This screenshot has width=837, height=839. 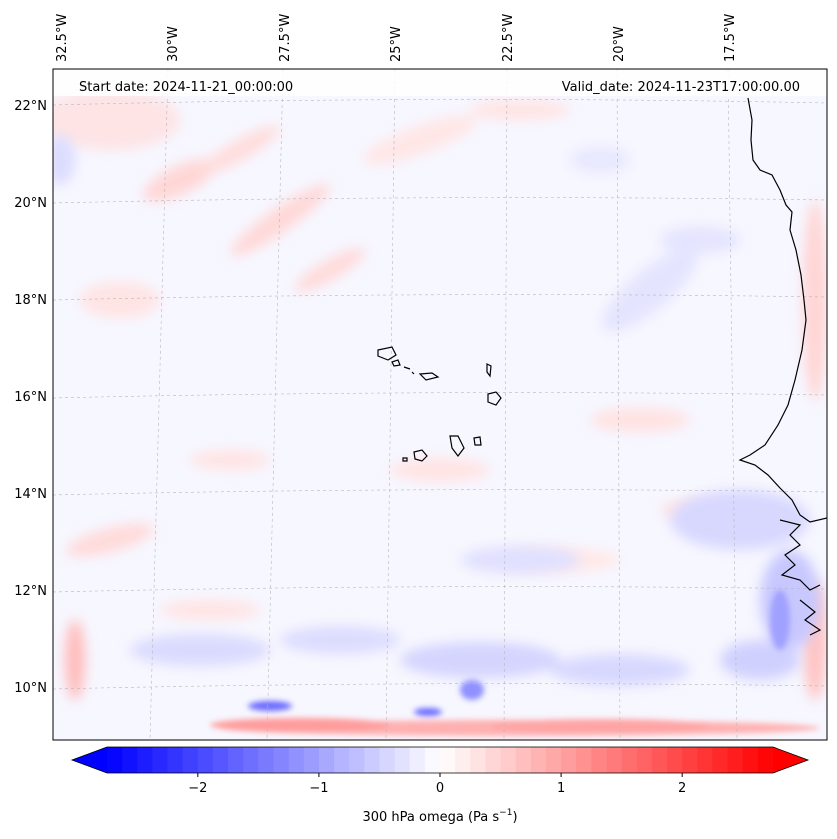 I want to click on colorbar-ticks: −2 −1 0 1 2, so click(x=437, y=784).